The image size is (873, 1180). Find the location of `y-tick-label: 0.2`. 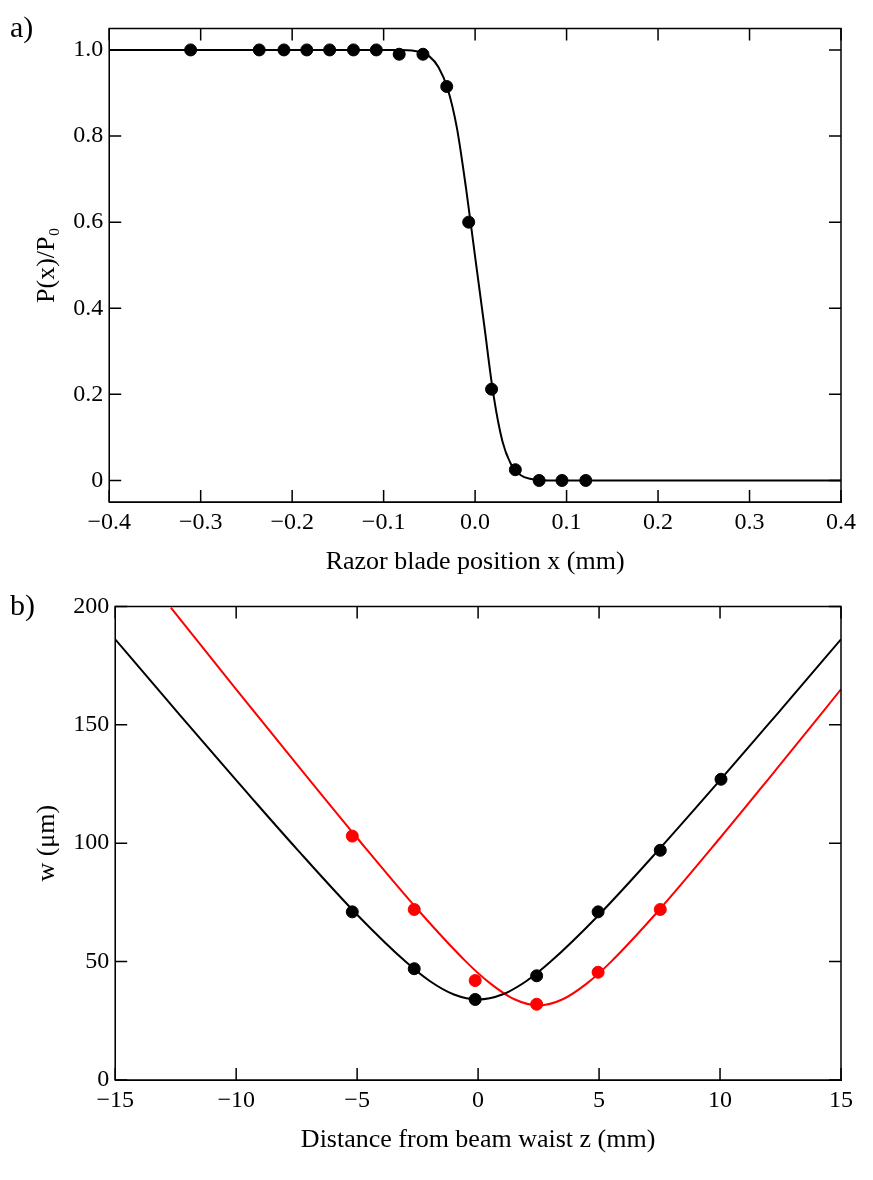

y-tick-label: 0.2 is located at coordinates (88, 392).